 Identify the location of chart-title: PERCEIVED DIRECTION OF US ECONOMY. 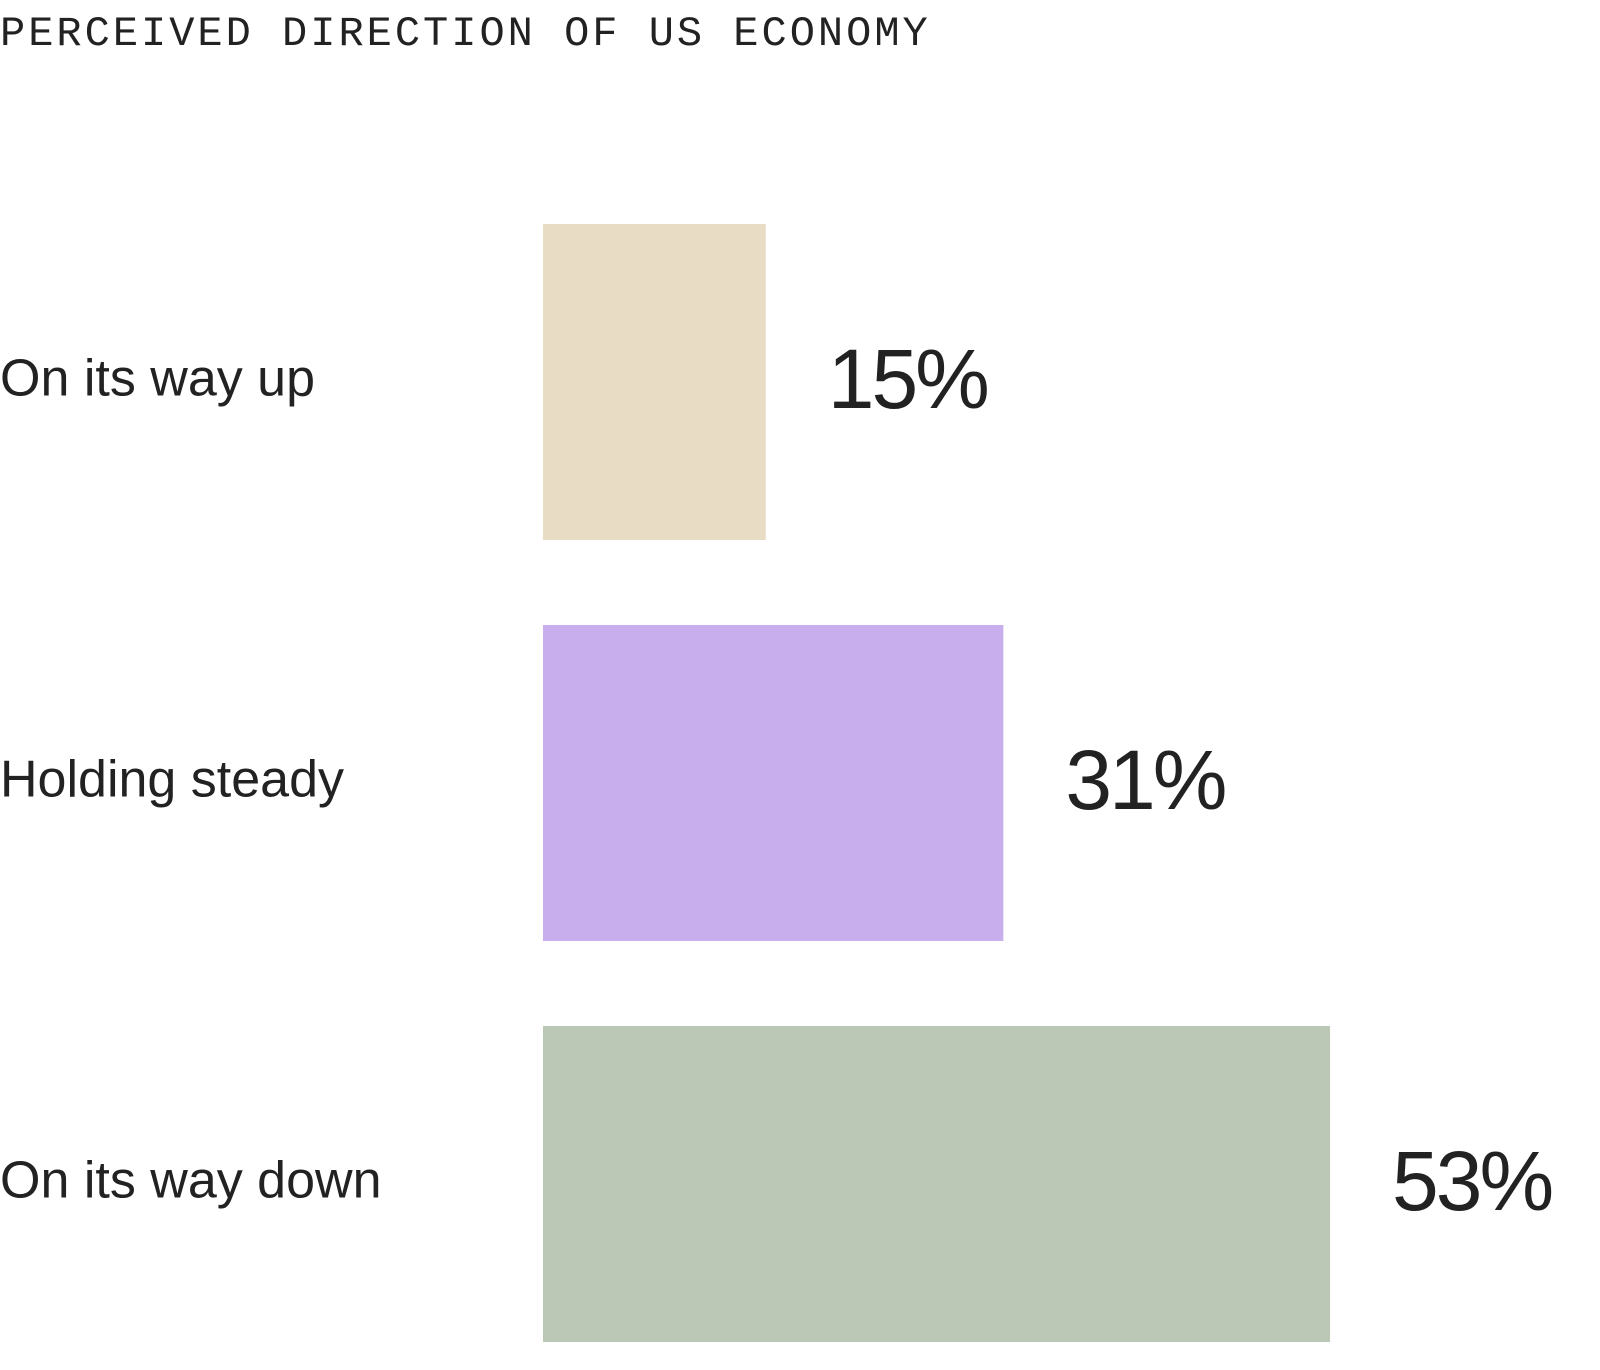
(465, 34).